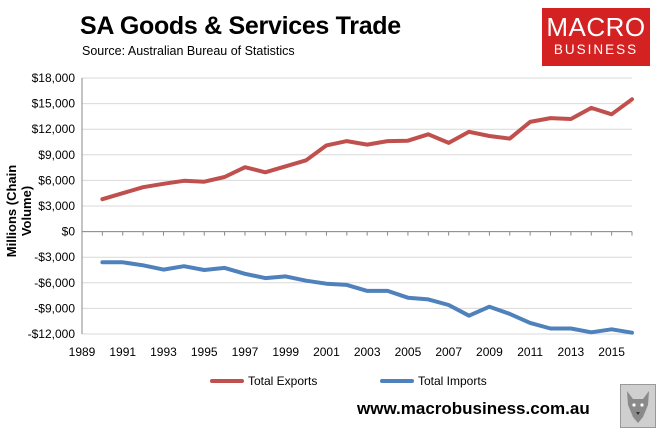 The height and width of the screenshot is (432, 660). What do you see at coordinates (54, 283) in the screenshot?
I see `y-tick-label: -$6,000` at bounding box center [54, 283].